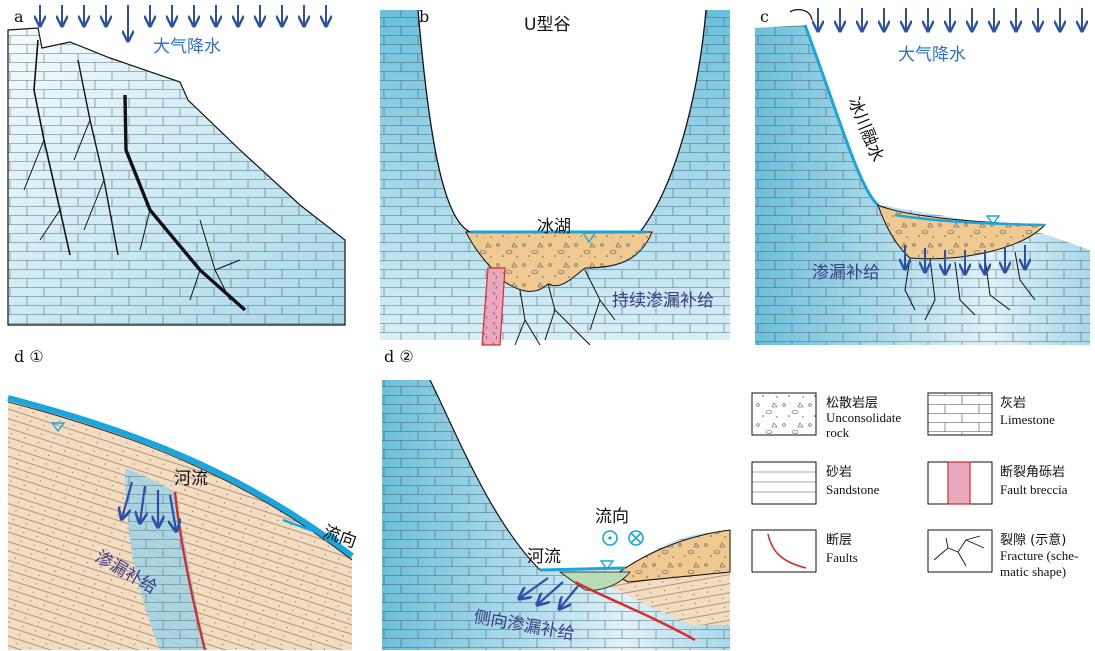 The image size is (1095, 651). I want to click on svg-text: Fracture (sche-, so click(1039, 555).